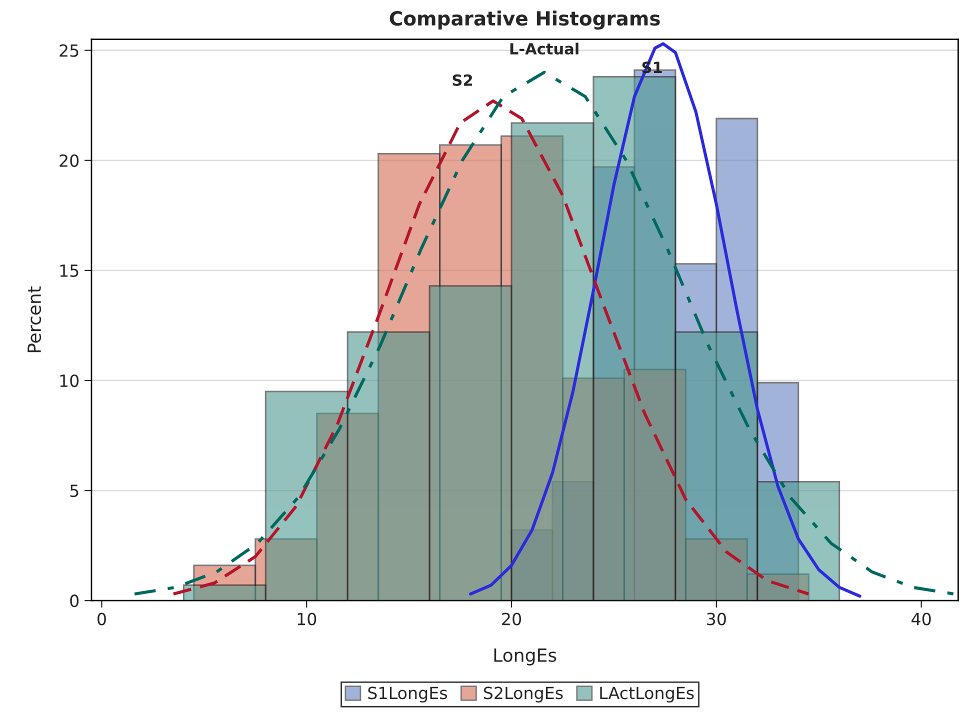 The image size is (963, 715). What do you see at coordinates (69, 160) in the screenshot?
I see `y-tick-label: 20` at bounding box center [69, 160].